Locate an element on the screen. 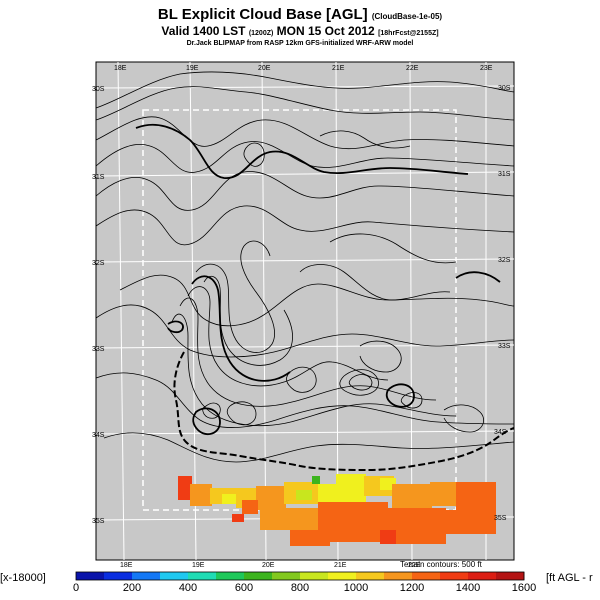 Image resolution: width=600 pixels, height=600 pixels. lon-labels-bottom: 18E 19E 20E 21E 22E is located at coordinates (270, 565).